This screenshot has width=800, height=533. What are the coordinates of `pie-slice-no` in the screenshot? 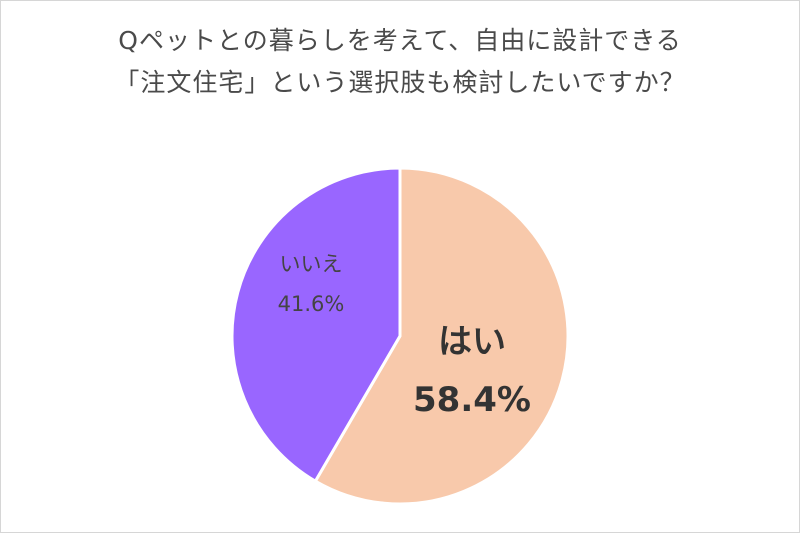 It's located at (316, 324).